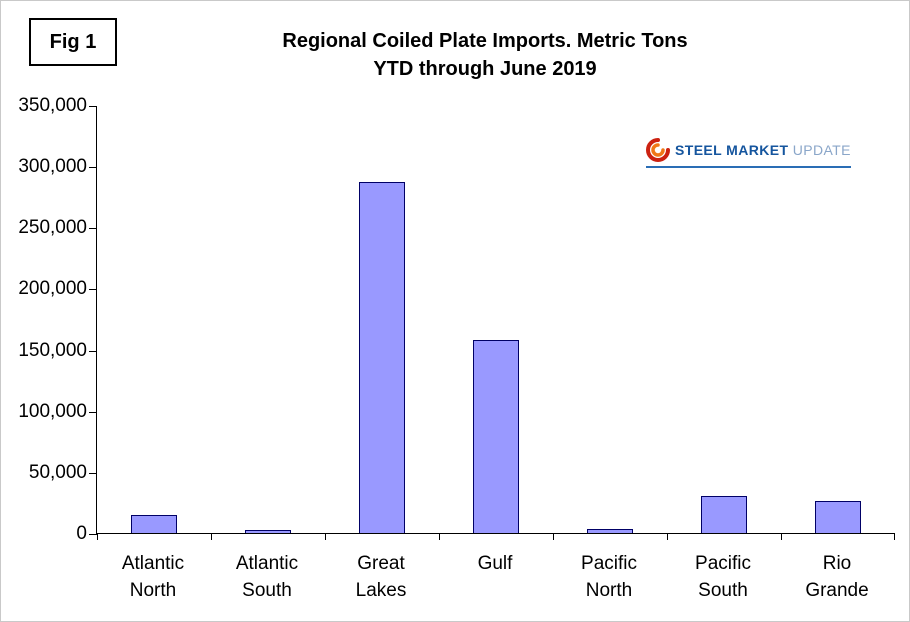 This screenshot has height=622, width=910. What do you see at coordinates (154, 524) in the screenshot?
I see `bar-atlantic-north` at bounding box center [154, 524].